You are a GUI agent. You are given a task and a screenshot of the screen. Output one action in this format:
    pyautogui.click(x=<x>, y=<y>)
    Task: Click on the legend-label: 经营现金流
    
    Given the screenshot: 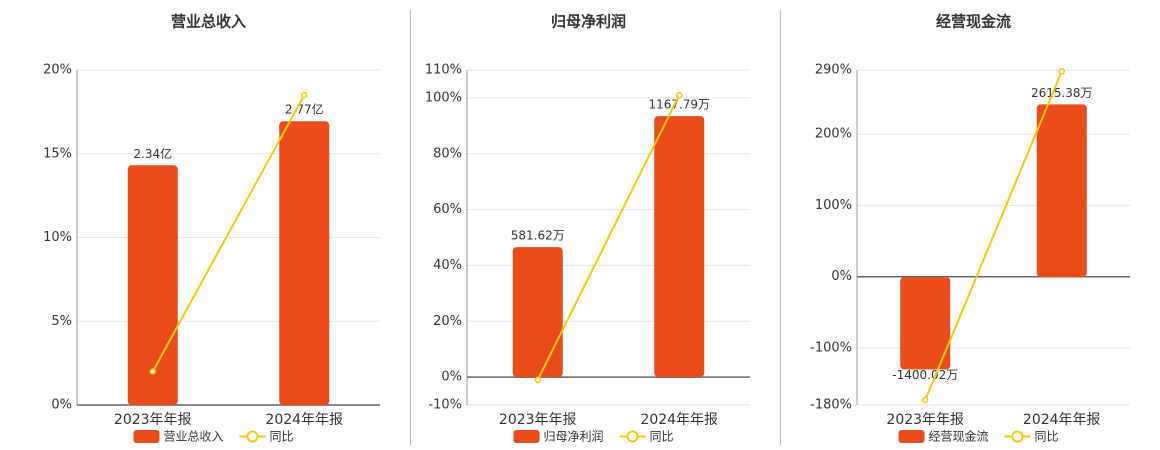 What is the action you would take?
    pyautogui.click(x=959, y=436)
    